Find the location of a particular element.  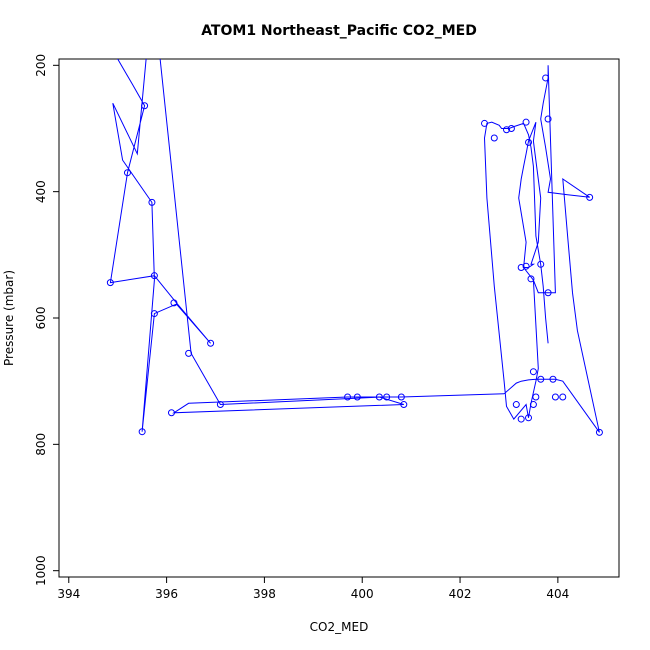

chart-title: ATOM1 Northeast_Pacific CO2_MED is located at coordinates (339, 31).